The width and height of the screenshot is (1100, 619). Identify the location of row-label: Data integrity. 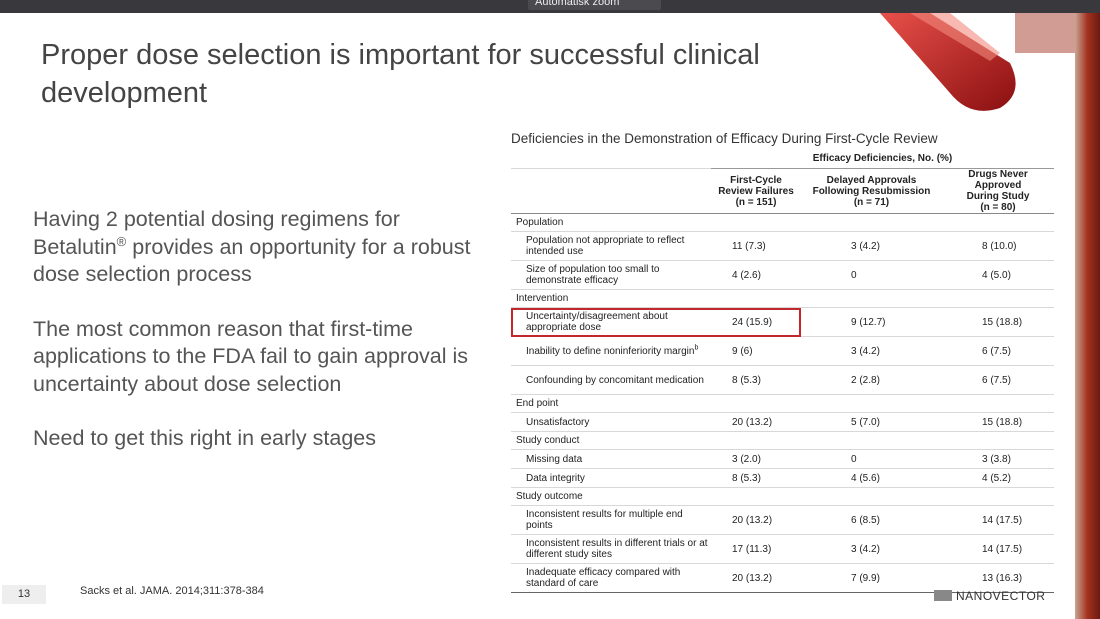
(611, 478).